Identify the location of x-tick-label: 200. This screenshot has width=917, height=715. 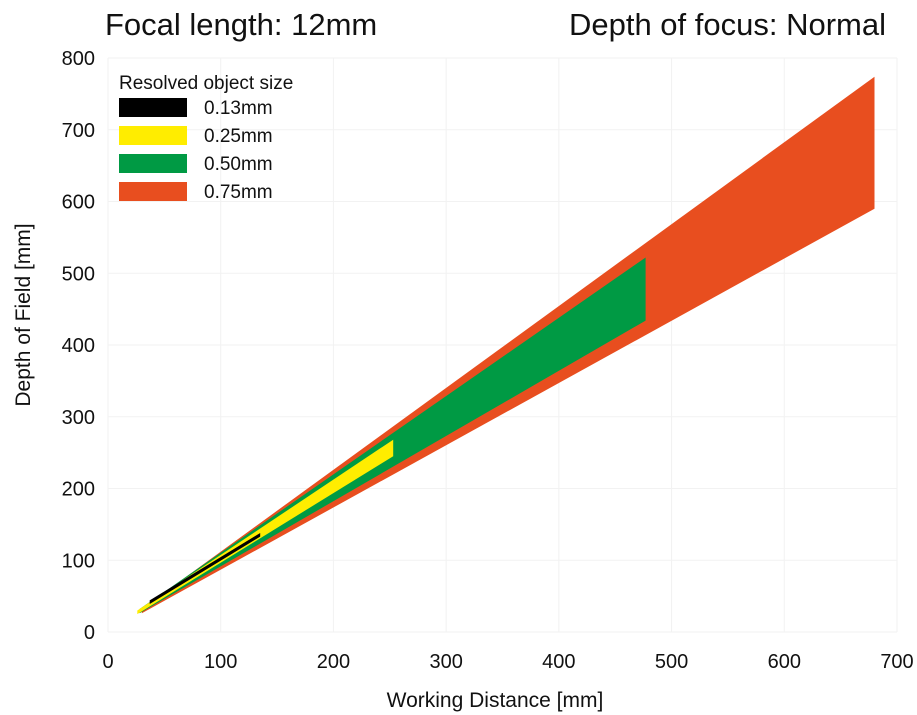
(333, 662).